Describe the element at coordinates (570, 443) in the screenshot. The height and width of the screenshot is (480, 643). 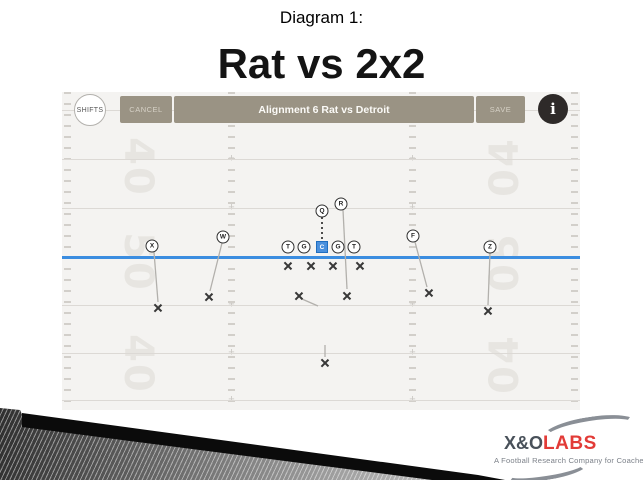
I see `logo-brand-labs: LABS` at that location.